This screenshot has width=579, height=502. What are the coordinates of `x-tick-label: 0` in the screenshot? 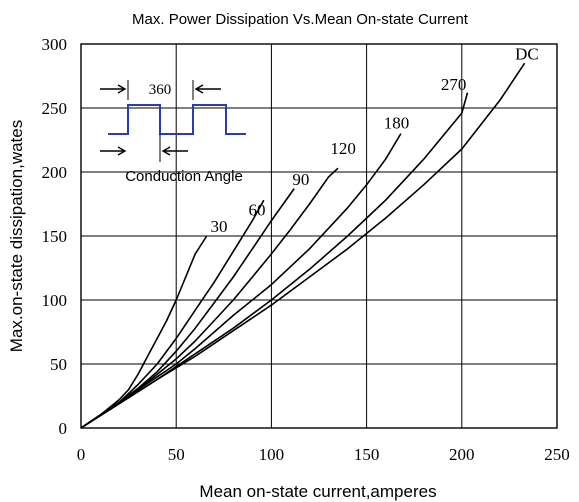 It's located at (81, 454).